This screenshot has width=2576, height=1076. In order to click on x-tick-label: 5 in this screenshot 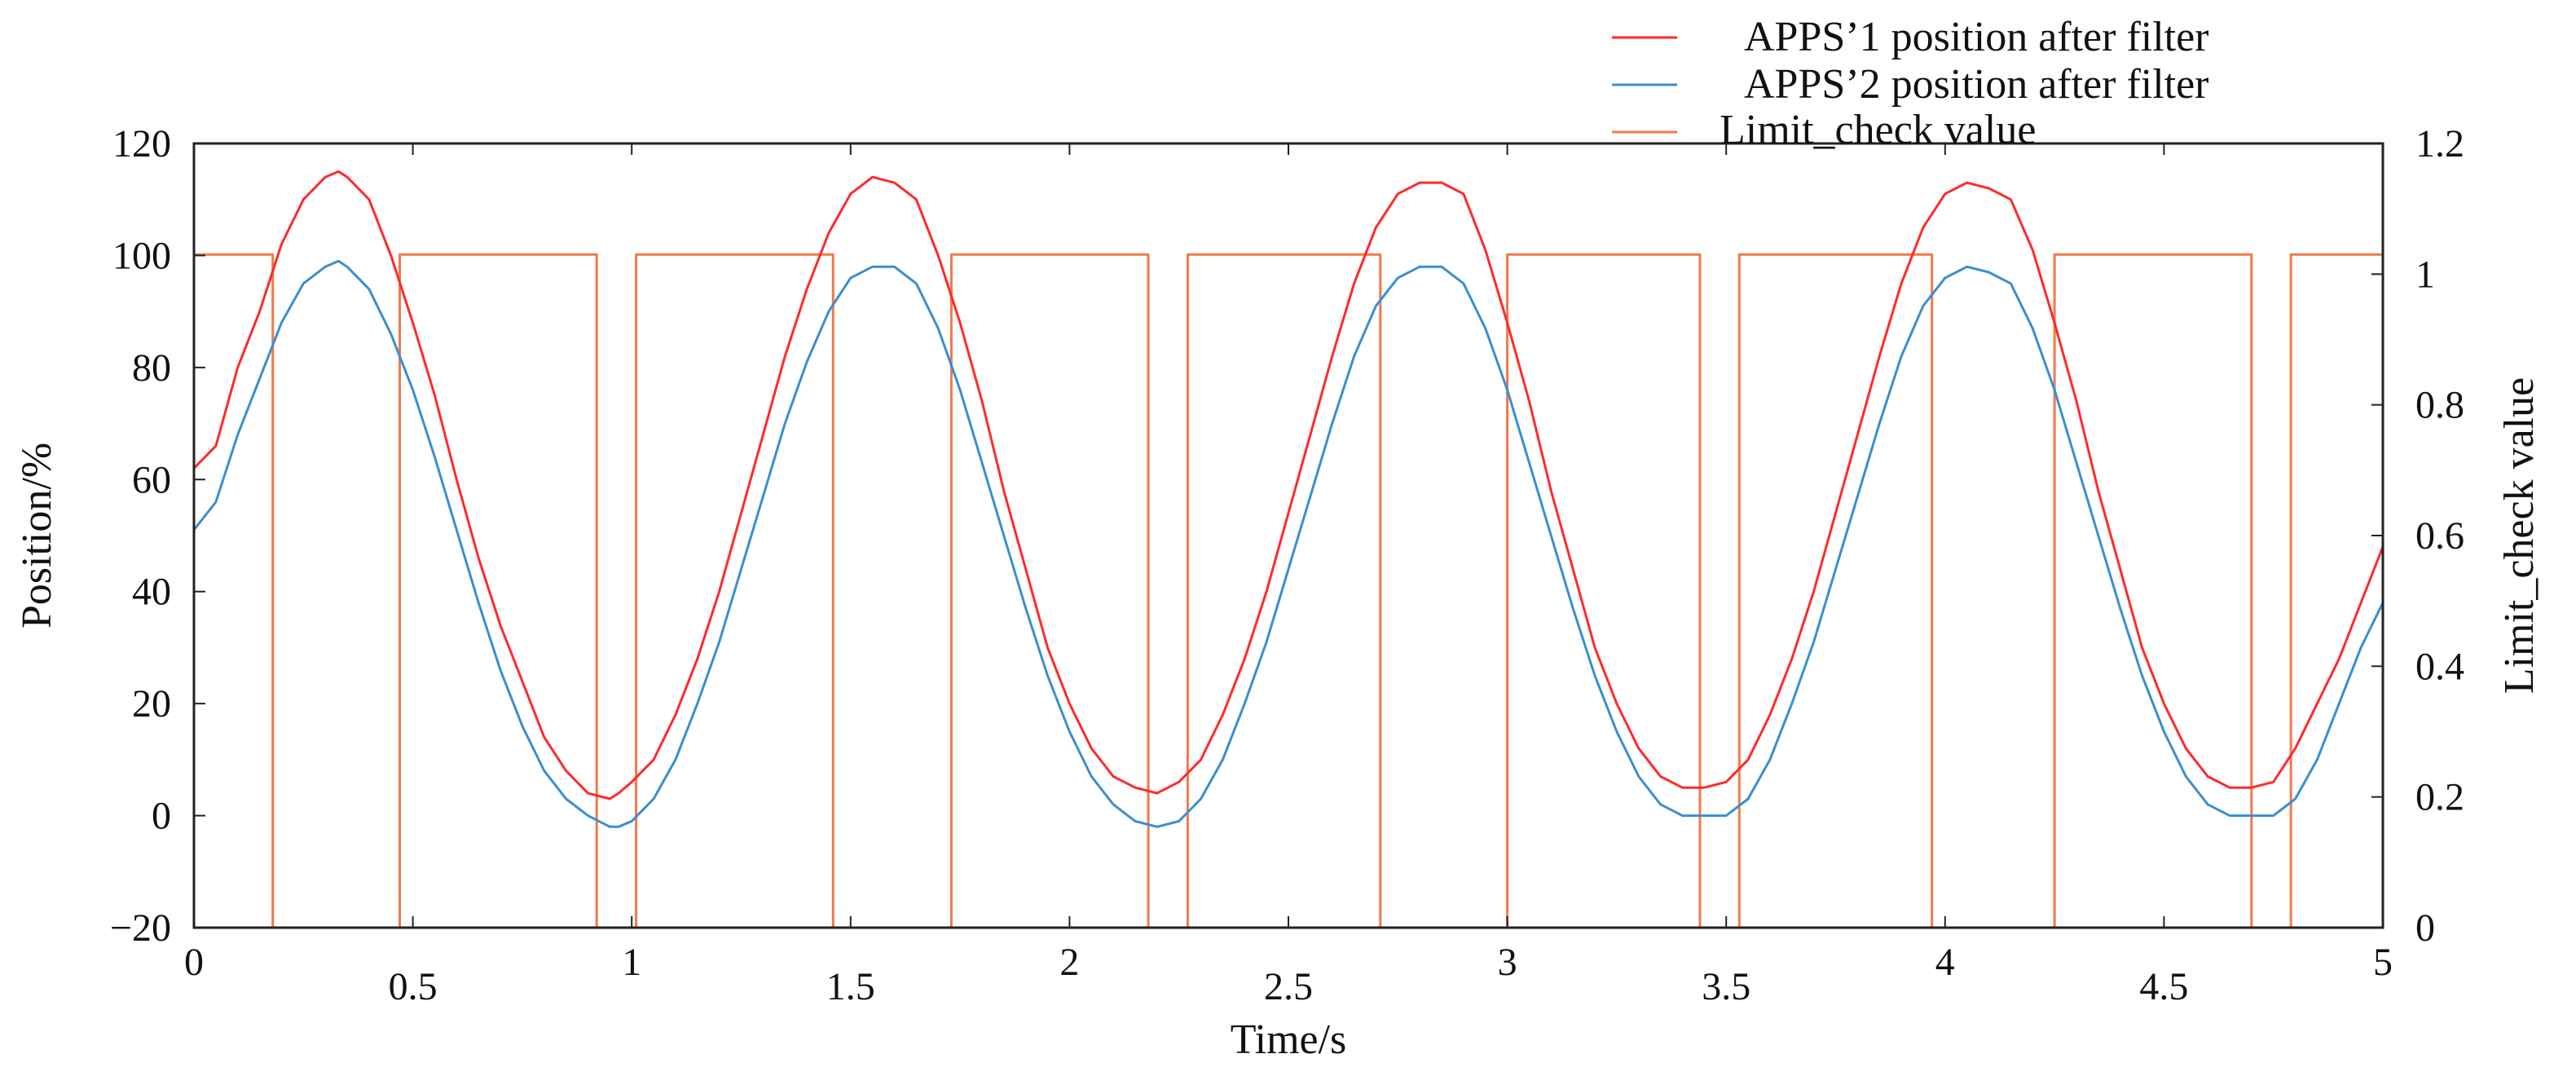, I will do `click(2383, 962)`.